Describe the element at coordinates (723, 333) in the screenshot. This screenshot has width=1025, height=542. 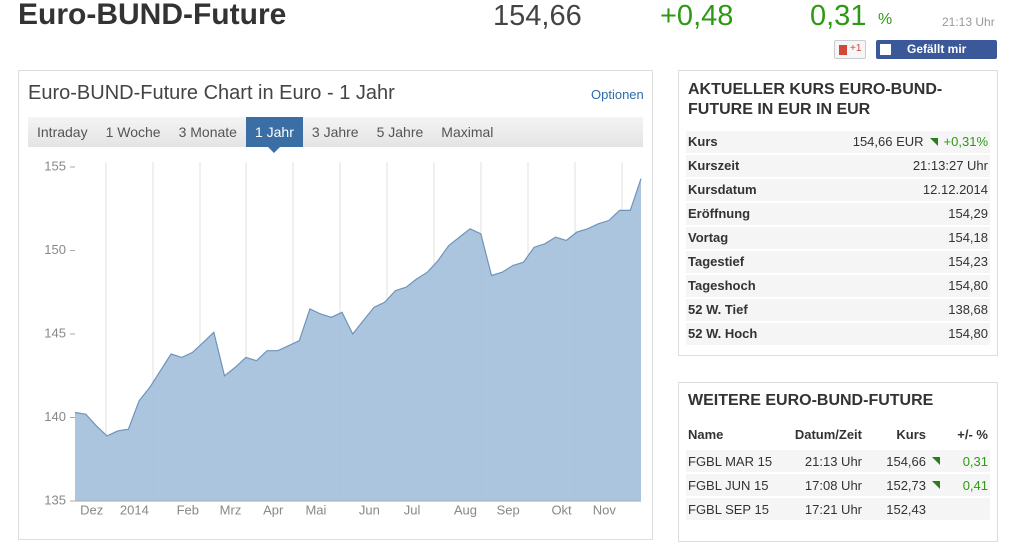
I see `row-label: 52 W. Hoch` at that location.